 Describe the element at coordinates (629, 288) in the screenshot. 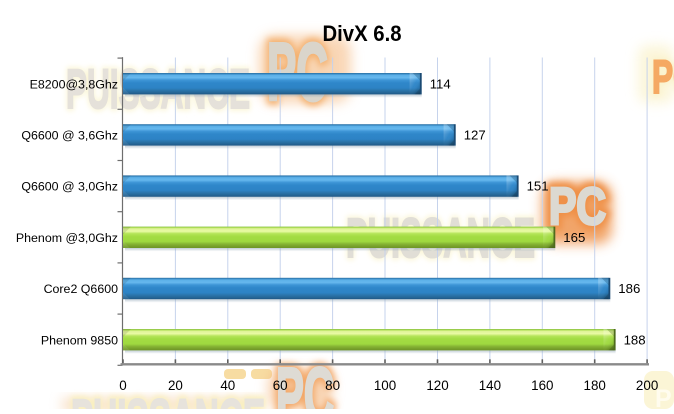

I see `svg-text: 186` at that location.